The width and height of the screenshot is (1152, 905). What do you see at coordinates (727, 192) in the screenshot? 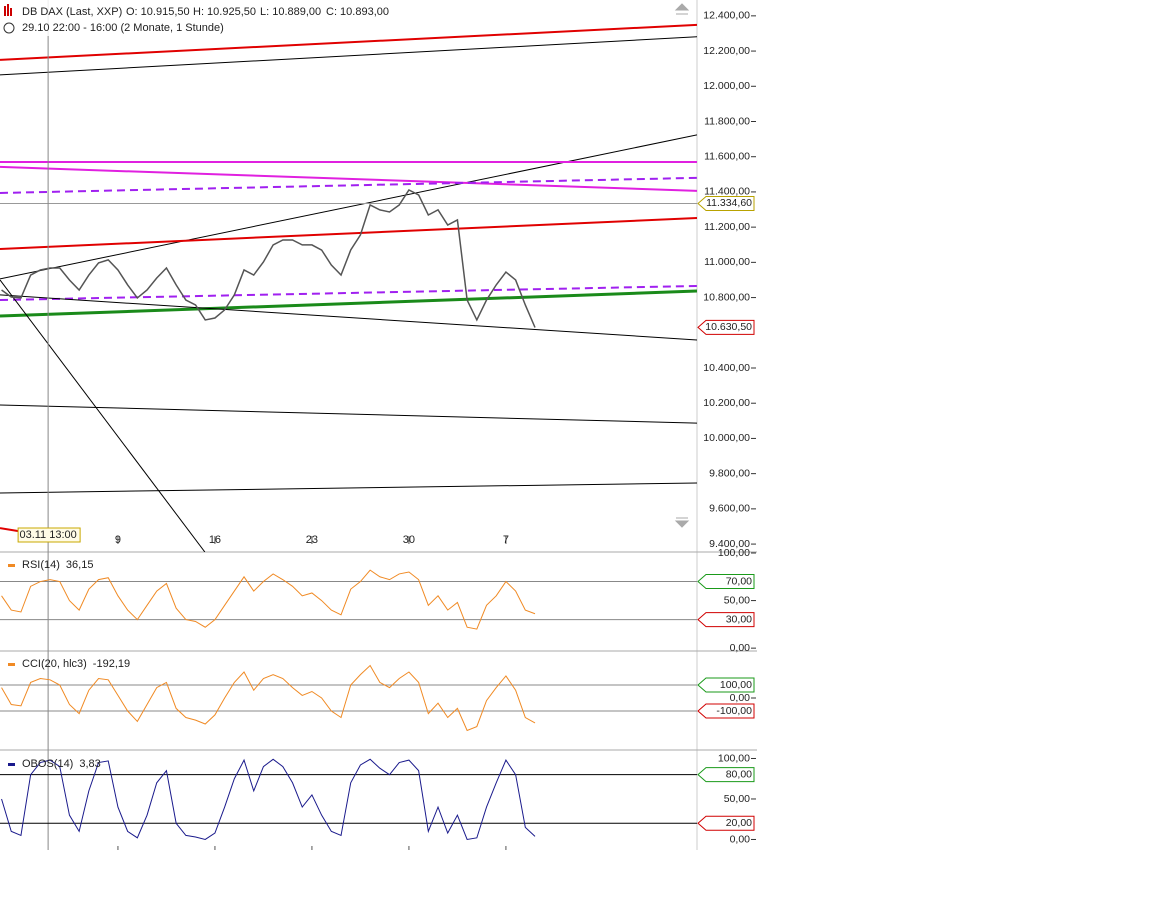
I see `y-tick-label: 11.400,00` at bounding box center [727, 192].